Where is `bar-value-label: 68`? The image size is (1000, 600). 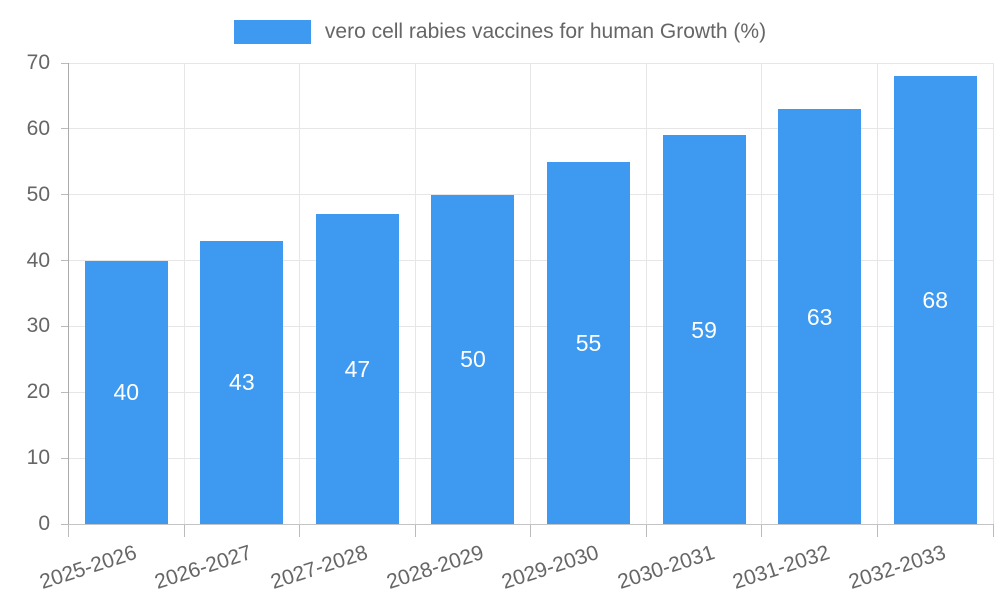 bar-value-label: 68 is located at coordinates (935, 300).